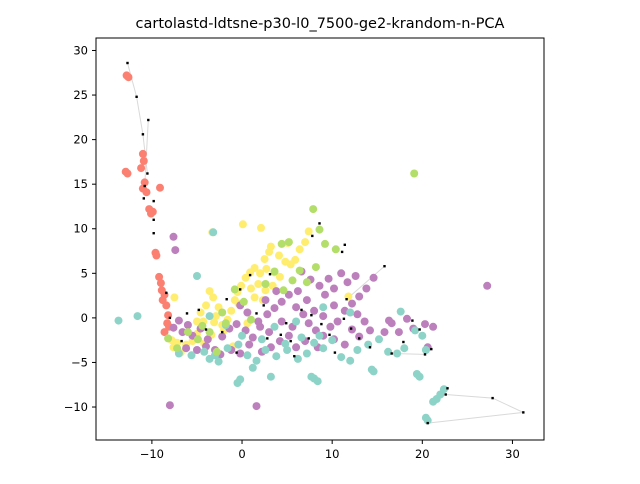  What do you see at coordinates (84, 318) in the screenshot?
I see `y-tick-label: 0` at bounding box center [84, 318].